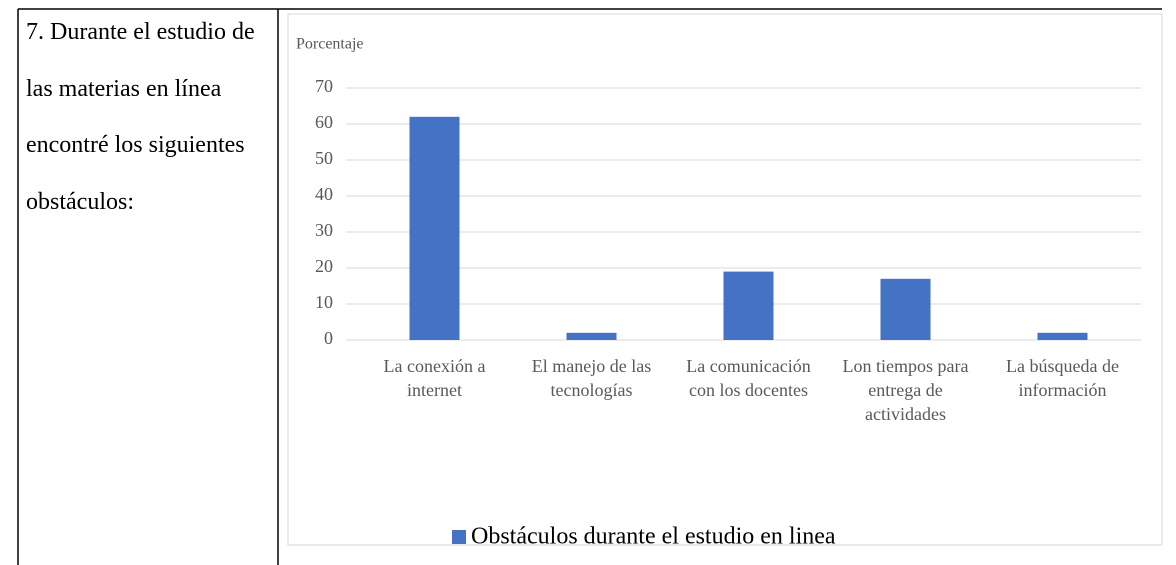  What do you see at coordinates (905, 390) in the screenshot?
I see `x-tick-label: Lon tiempos para entrega de actividades` at bounding box center [905, 390].